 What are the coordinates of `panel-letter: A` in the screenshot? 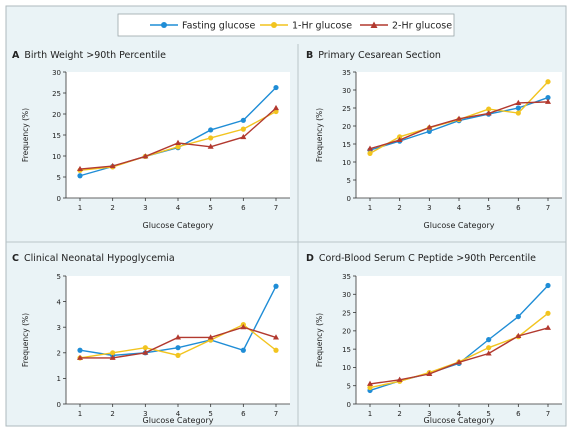 It's located at (16, 55).